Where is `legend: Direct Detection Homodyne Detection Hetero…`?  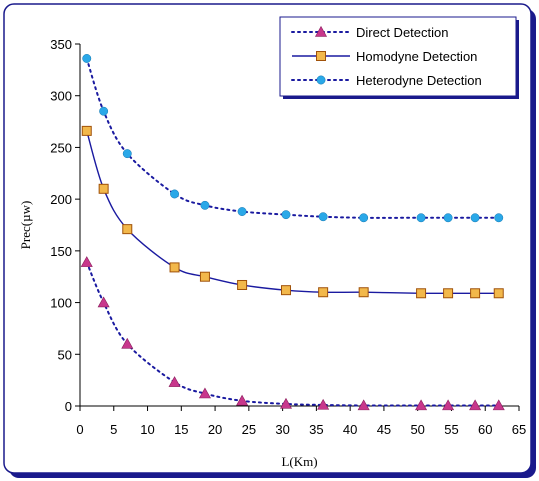 legend: Direct Detection Homodyne Detection Hetero… is located at coordinates (399, 57).